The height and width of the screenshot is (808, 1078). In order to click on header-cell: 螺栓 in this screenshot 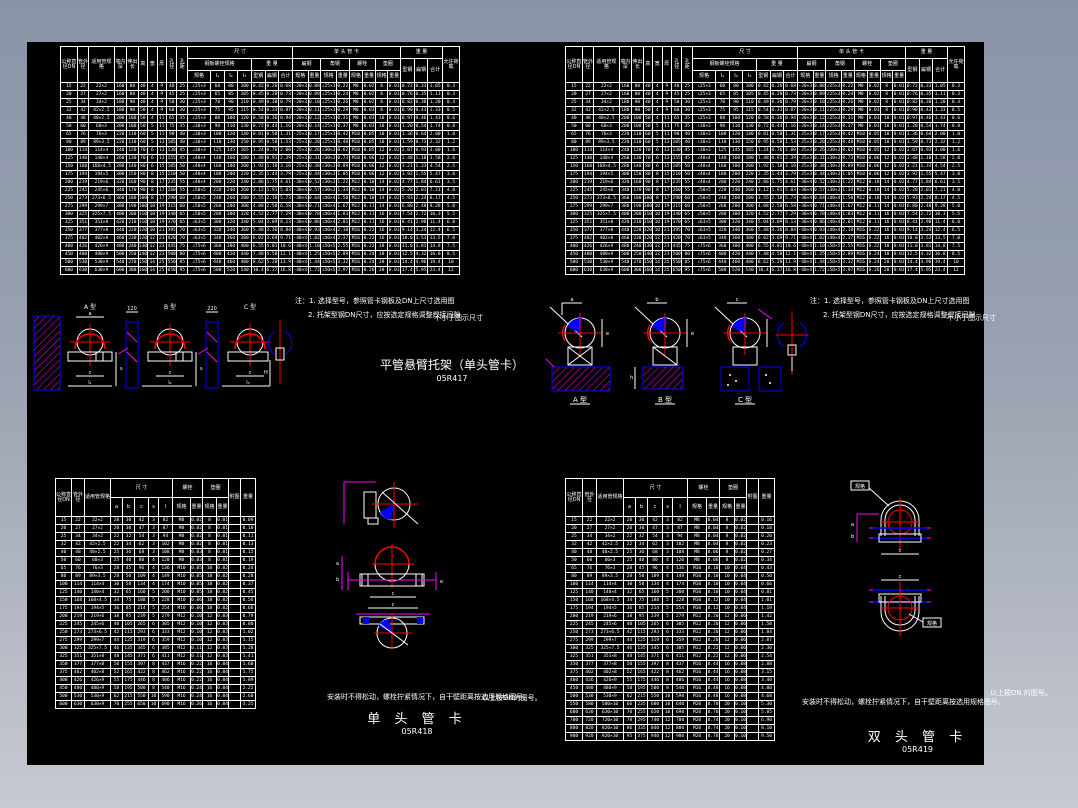, I will do `click(867, 64)`.